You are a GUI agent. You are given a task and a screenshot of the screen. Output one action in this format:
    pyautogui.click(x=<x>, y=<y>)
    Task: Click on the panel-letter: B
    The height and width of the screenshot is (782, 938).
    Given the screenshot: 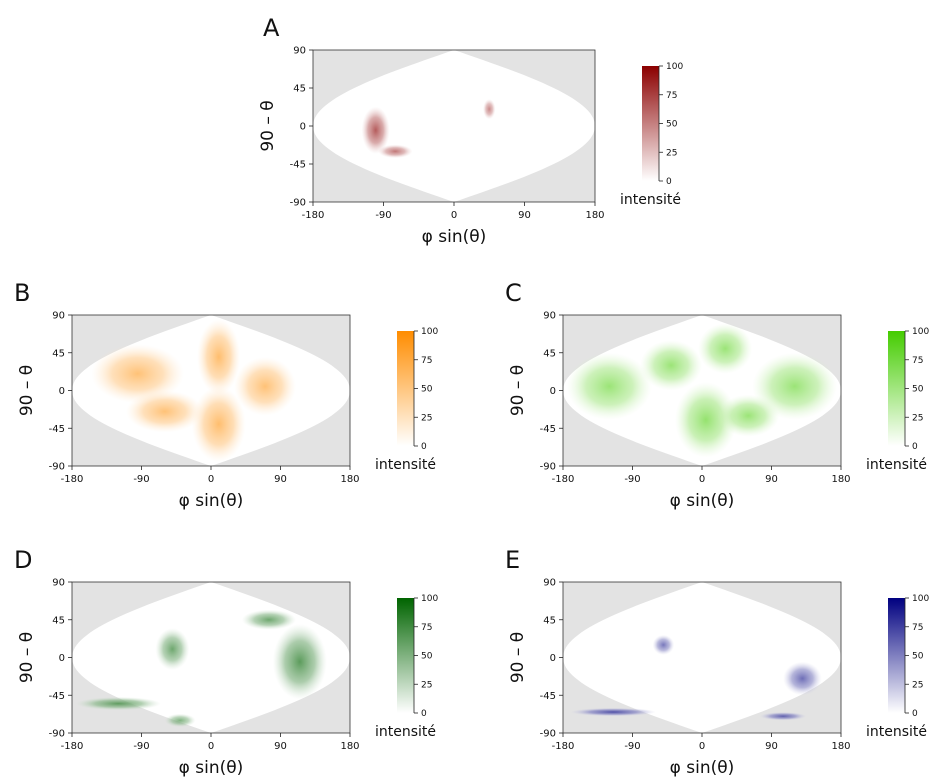 What is the action you would take?
    pyautogui.click(x=22, y=293)
    